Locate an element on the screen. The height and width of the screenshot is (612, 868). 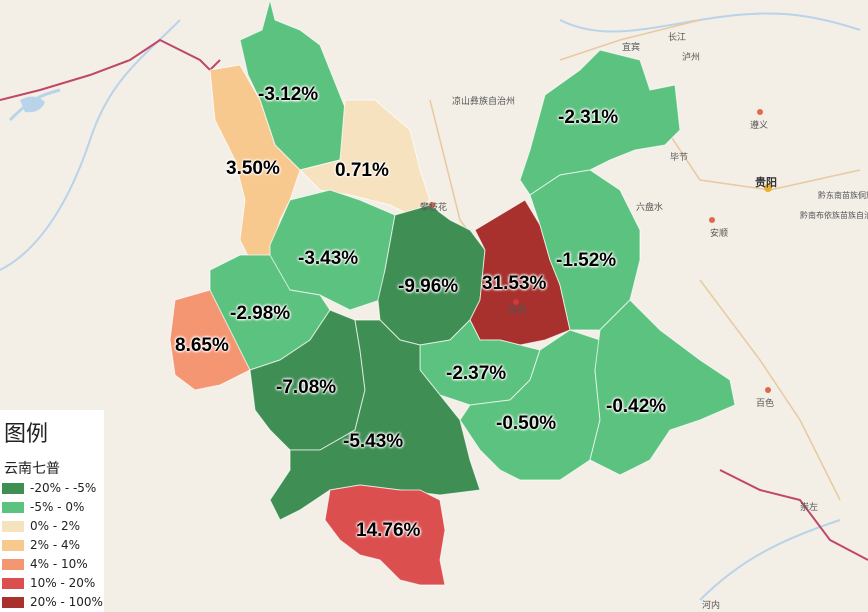
legend-item: -5% - 0% is located at coordinates (43, 507).